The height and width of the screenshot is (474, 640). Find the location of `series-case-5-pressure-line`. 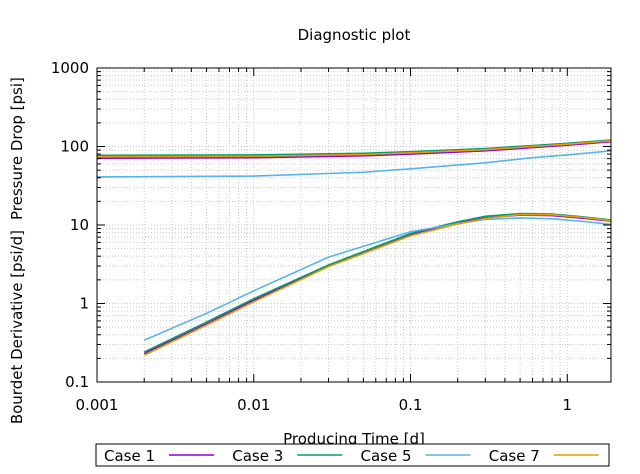

series-case-5-pressure-line is located at coordinates (354, 164).